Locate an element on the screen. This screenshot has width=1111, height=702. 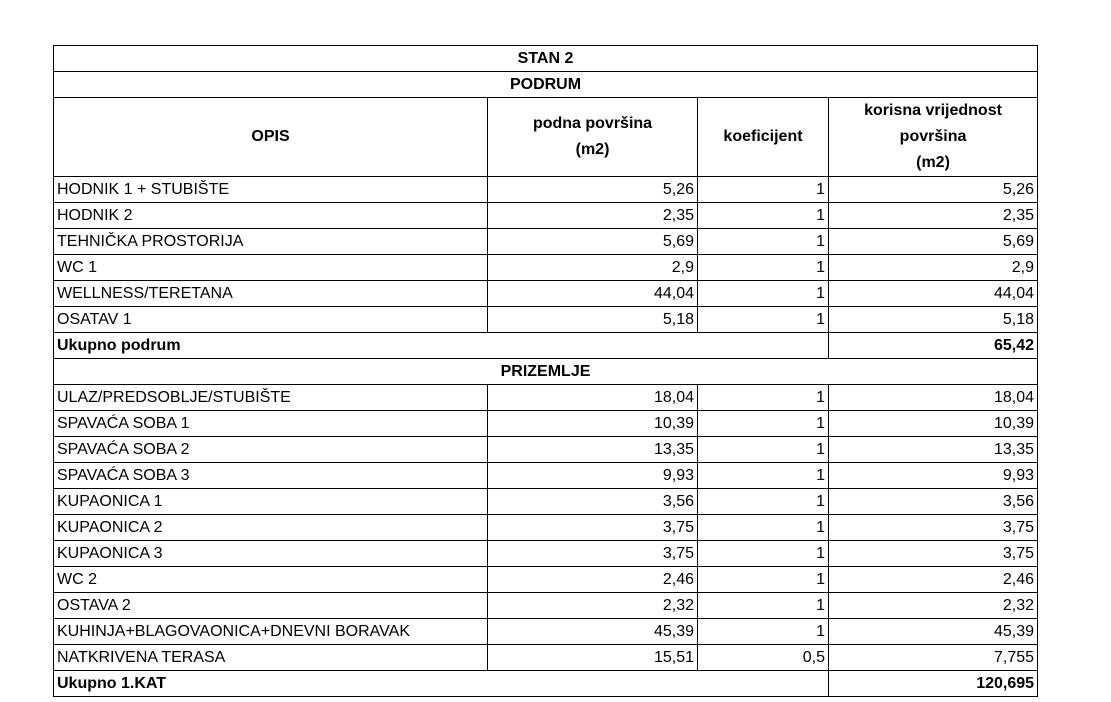
cell: PRIZEMLJE is located at coordinates (545, 371).